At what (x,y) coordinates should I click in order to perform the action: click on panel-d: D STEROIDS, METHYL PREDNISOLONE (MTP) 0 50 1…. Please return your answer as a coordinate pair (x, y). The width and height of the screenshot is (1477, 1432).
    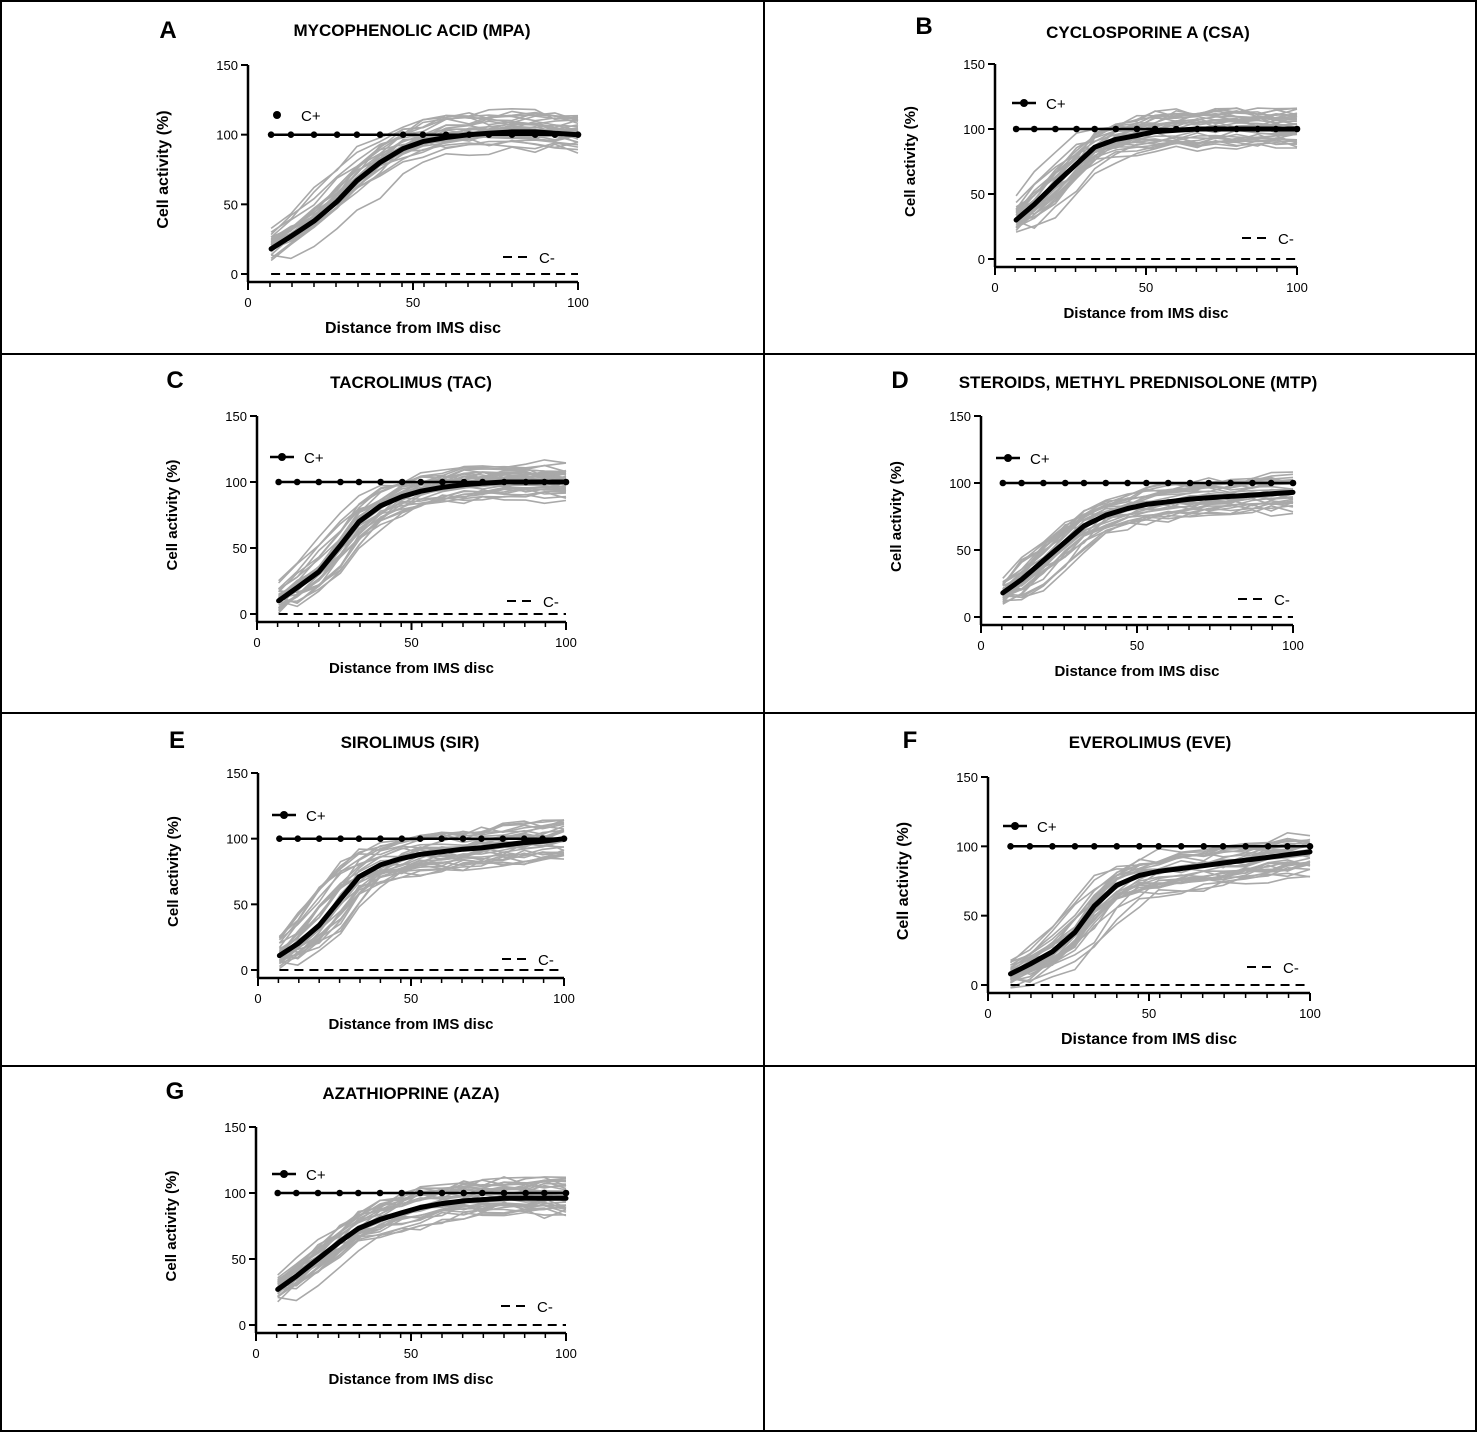
    Looking at the image, I should click on (1102, 523).